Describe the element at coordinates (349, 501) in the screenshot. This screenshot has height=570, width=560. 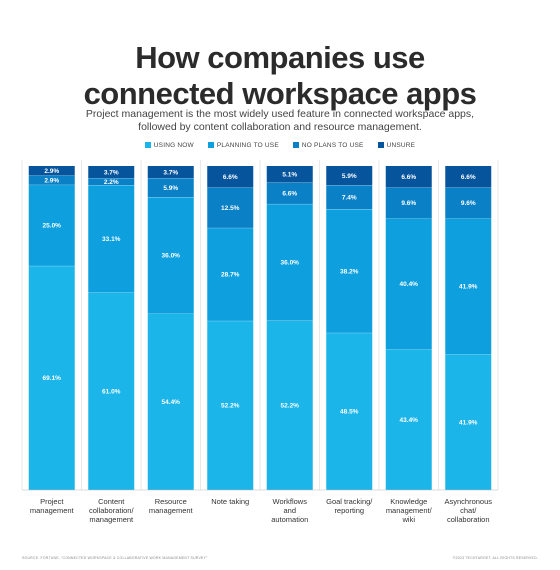
I see `category-label-goal-tracking-reporting-line-1: Goal tracking/` at that location.